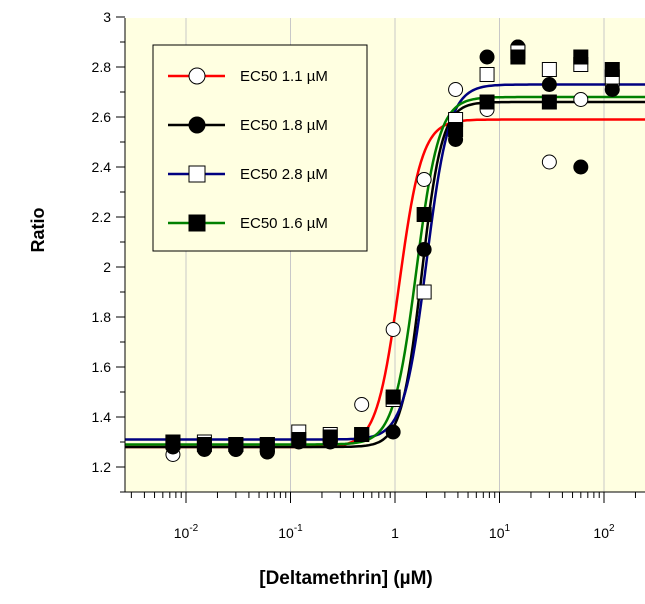 This screenshot has height=604, width=645. I want to click on y-tick-label: 3, so click(107, 17).